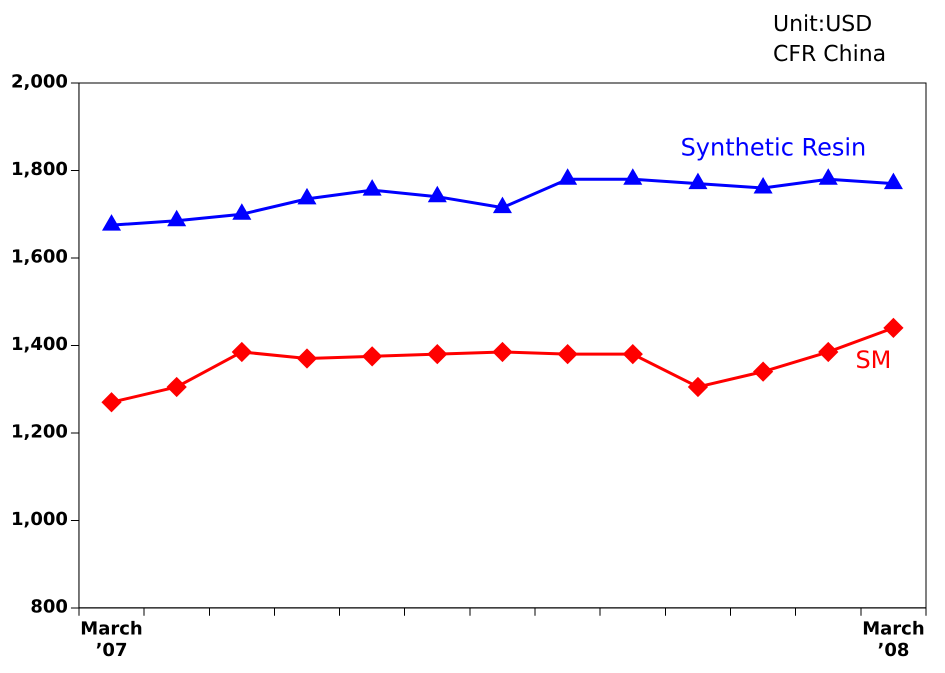 The height and width of the screenshot is (673, 945). Describe the element at coordinates (49, 607) in the screenshot. I see `y-tick-label: 800` at that location.